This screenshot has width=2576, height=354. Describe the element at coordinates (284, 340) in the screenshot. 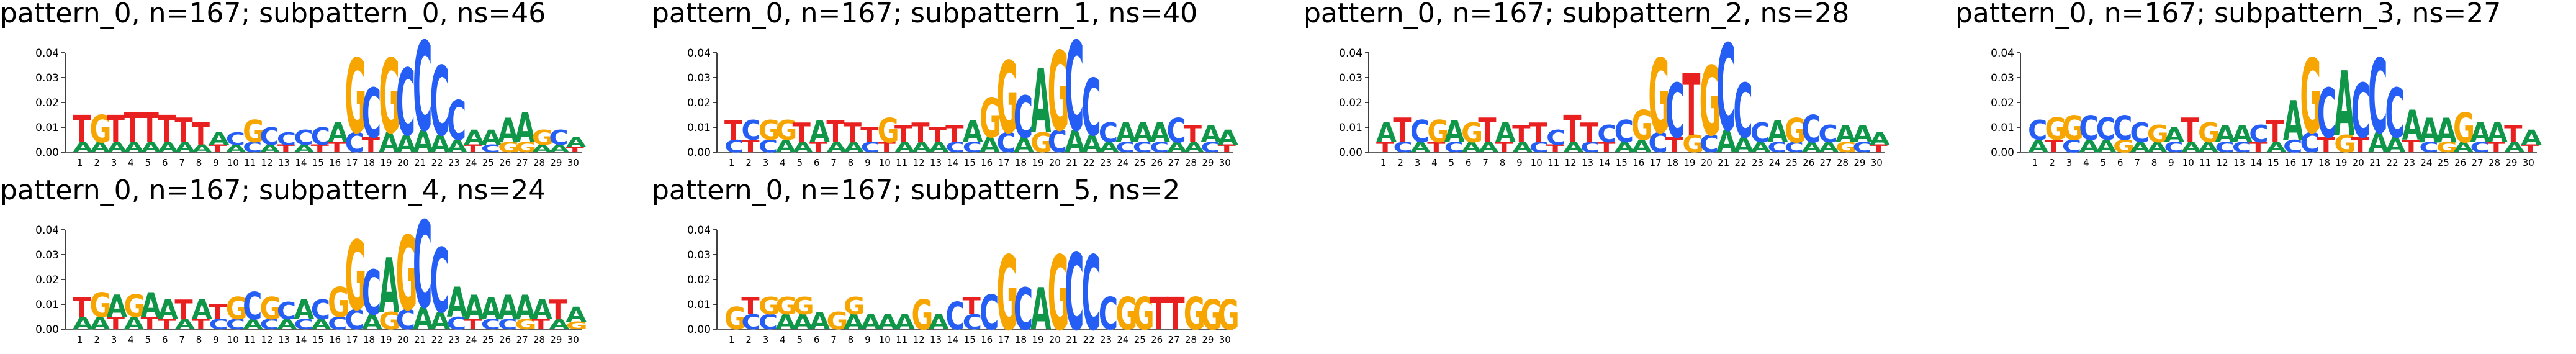

I see `x-tick-label: 13` at that location.